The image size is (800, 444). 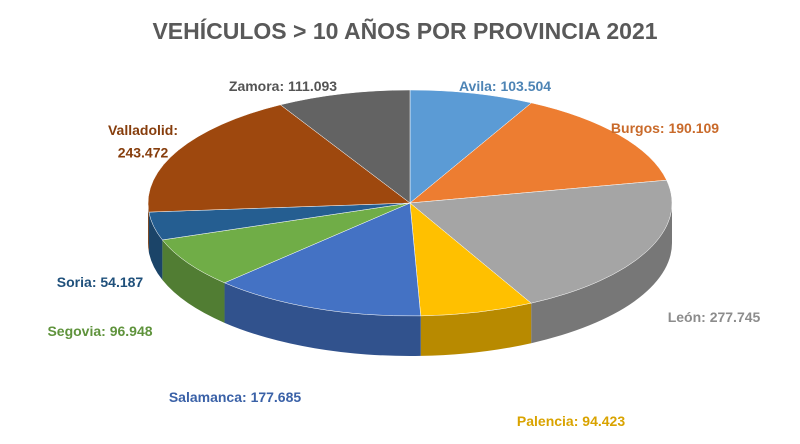 I want to click on label-category: Zamora, so click(x=254, y=86).